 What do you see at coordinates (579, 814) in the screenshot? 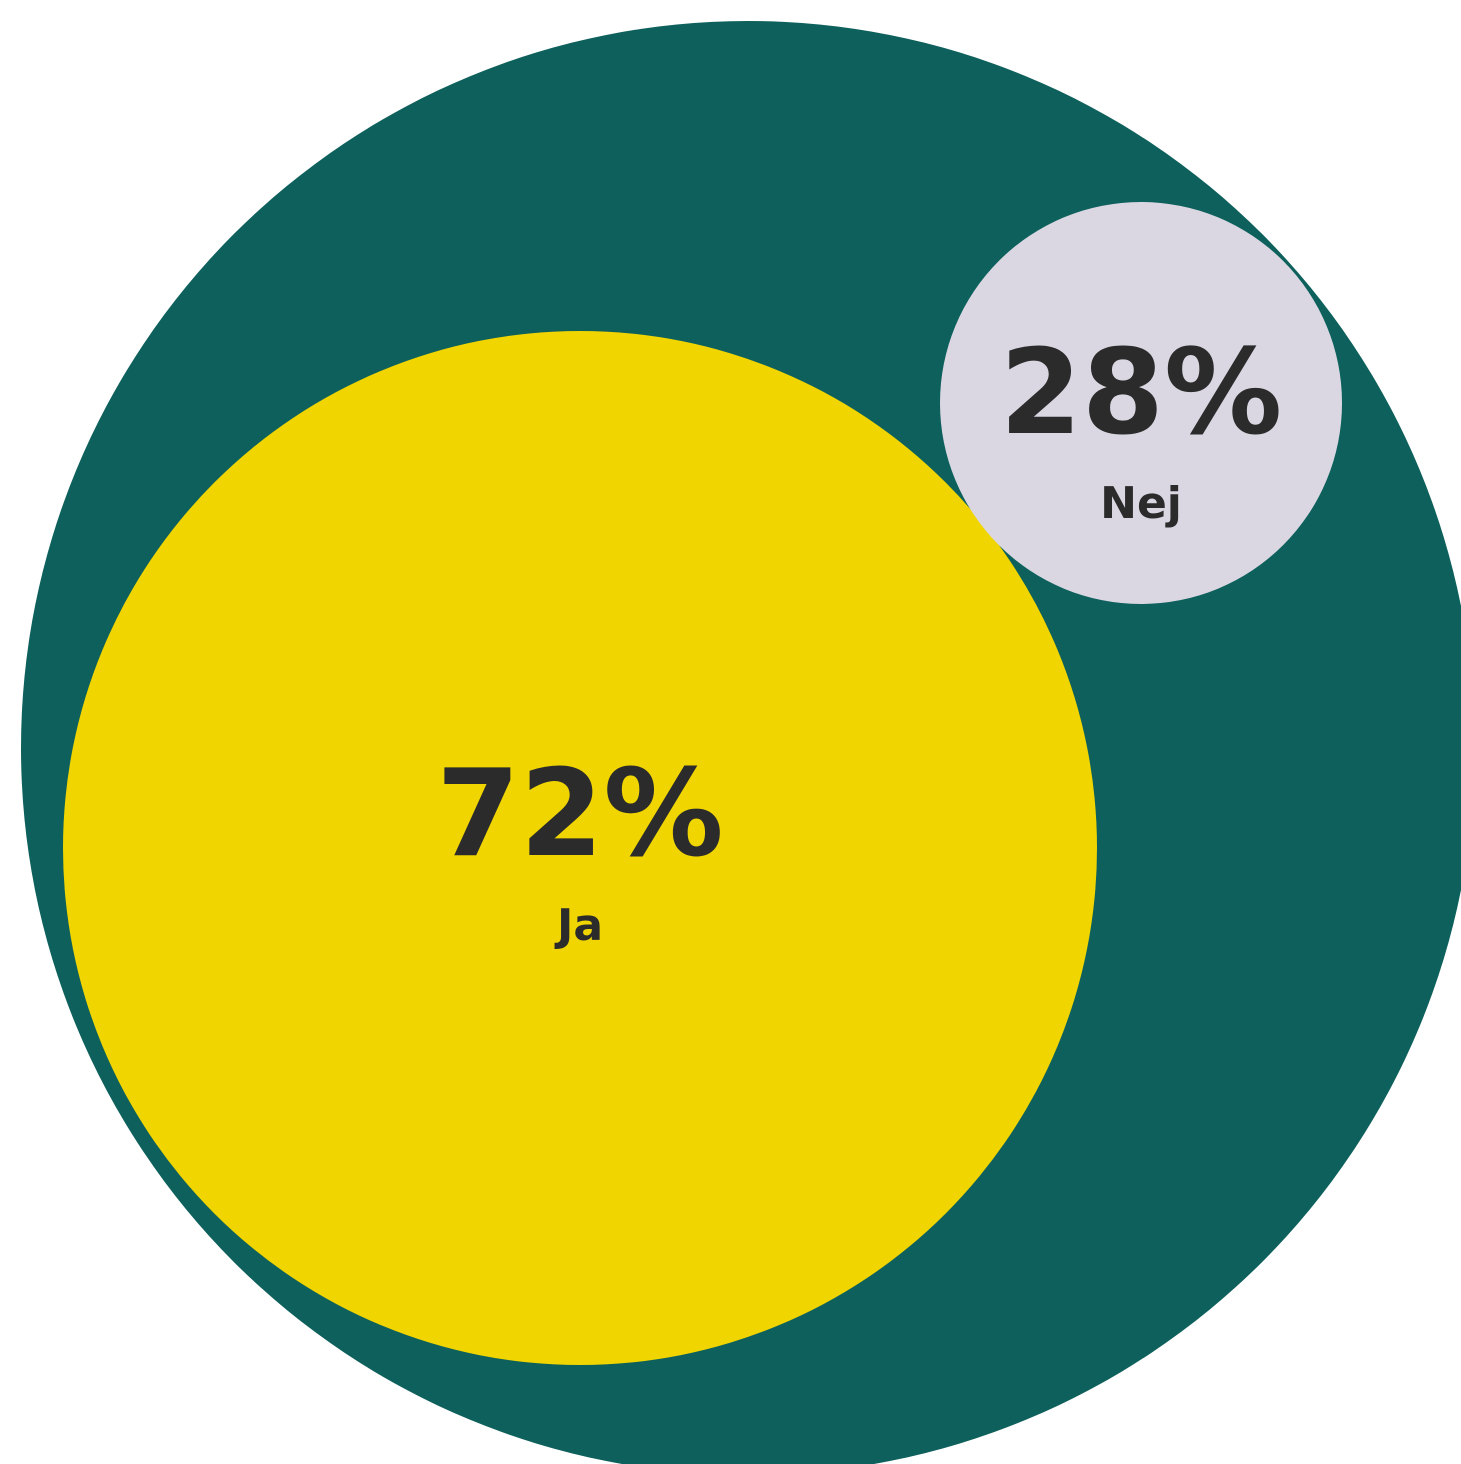
I see `bubble-ja-value-label: 72%` at bounding box center [579, 814].